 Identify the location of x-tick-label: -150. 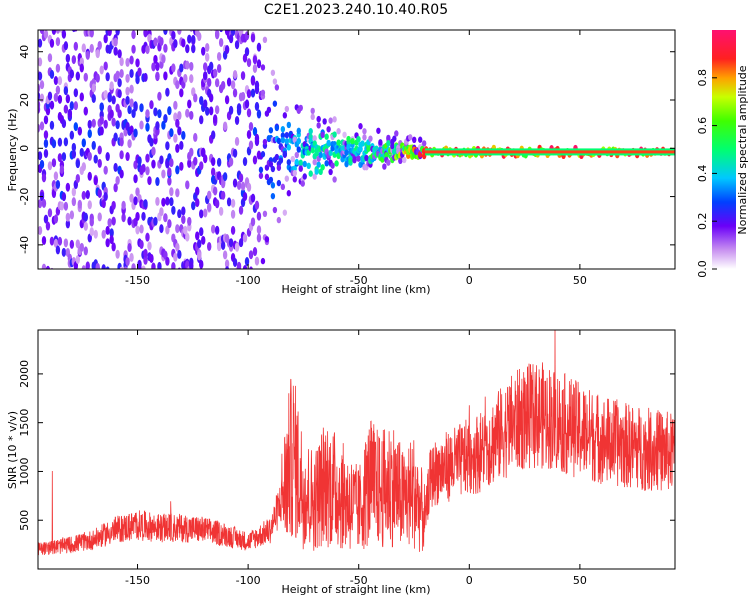
(137, 580).